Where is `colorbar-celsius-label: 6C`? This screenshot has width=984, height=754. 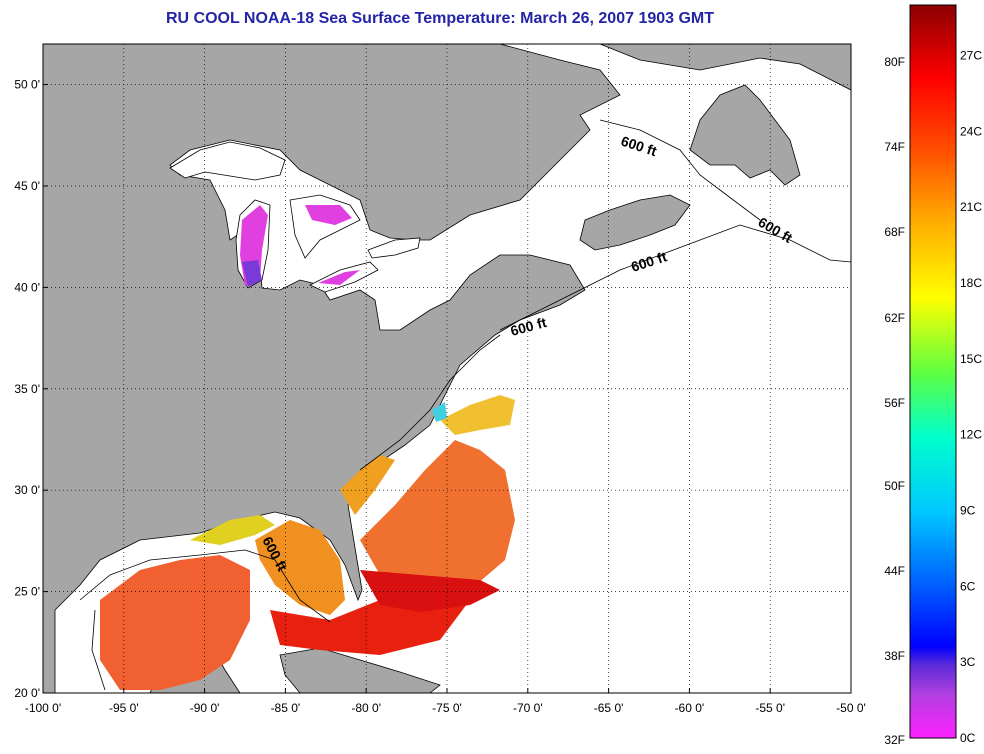
colorbar-celsius-label: 6C is located at coordinates (968, 586).